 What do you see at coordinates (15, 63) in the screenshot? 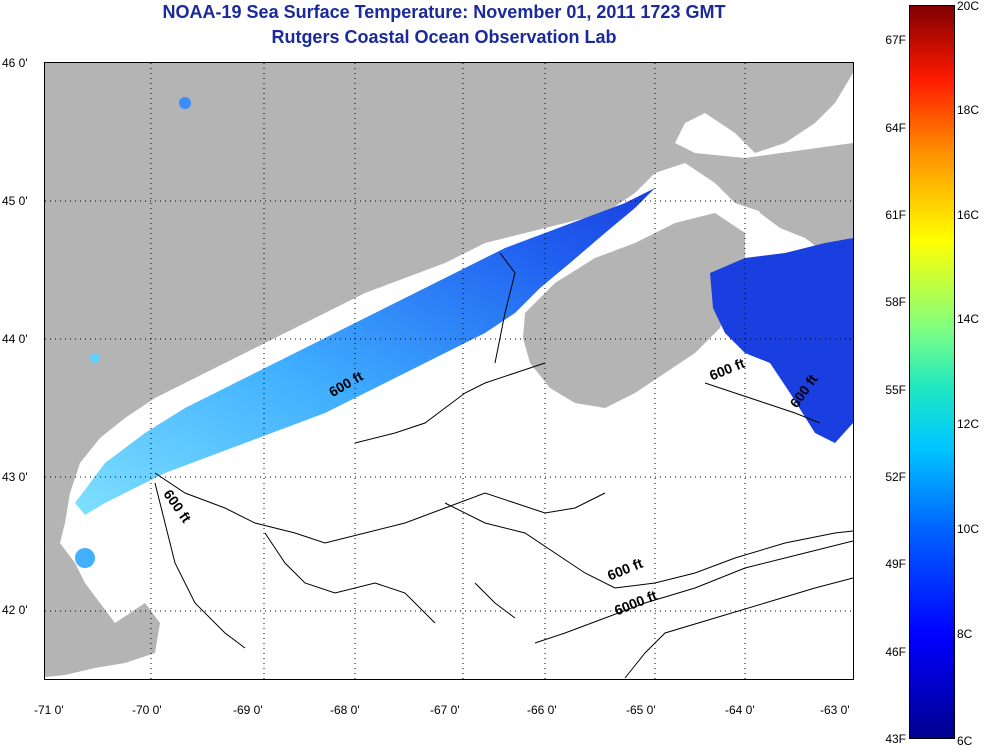
I see `lat-tick-46: 46 0'` at bounding box center [15, 63].